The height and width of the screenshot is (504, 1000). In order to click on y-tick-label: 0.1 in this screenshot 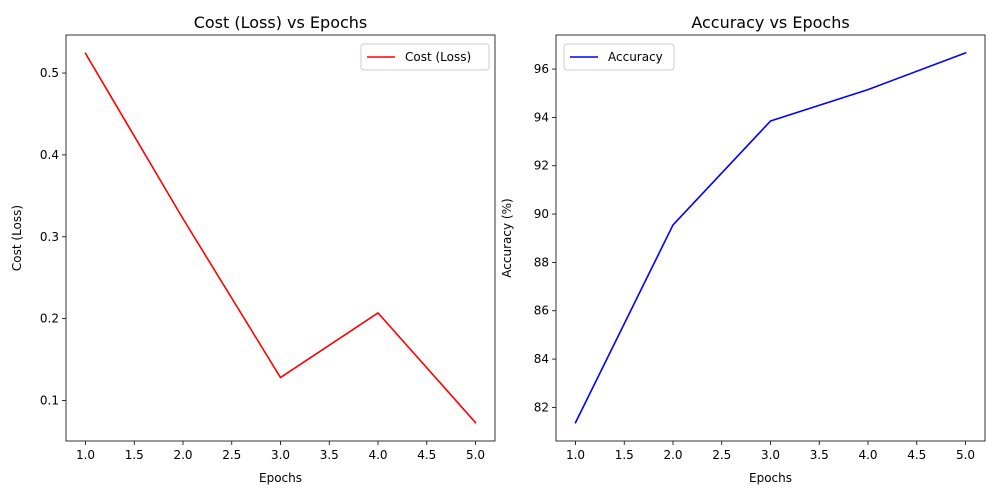, I will do `click(49, 400)`.